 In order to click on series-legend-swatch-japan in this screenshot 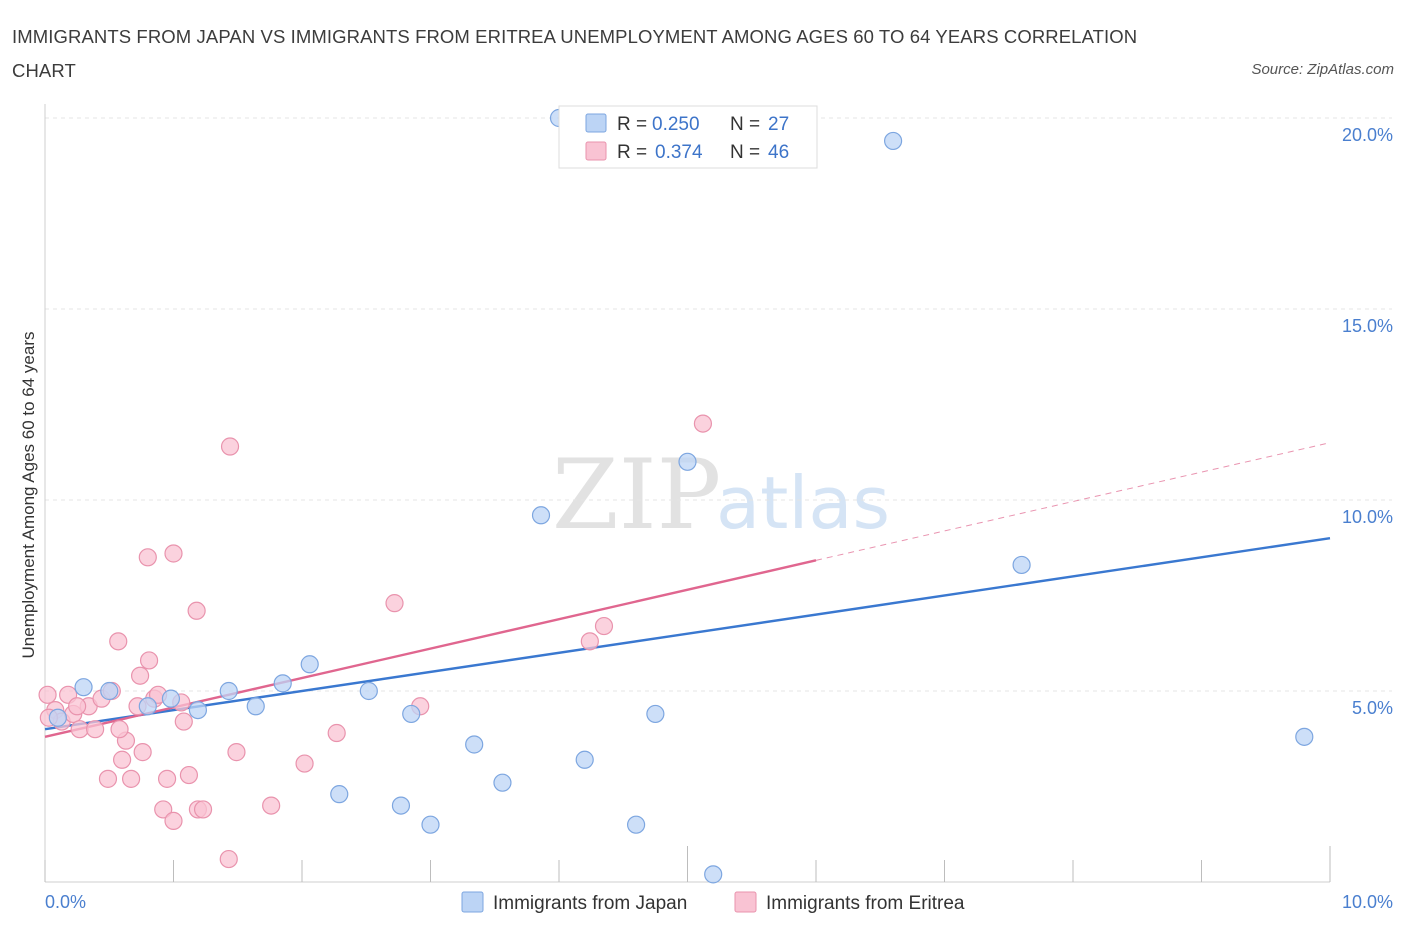, I will do `click(472, 902)`.